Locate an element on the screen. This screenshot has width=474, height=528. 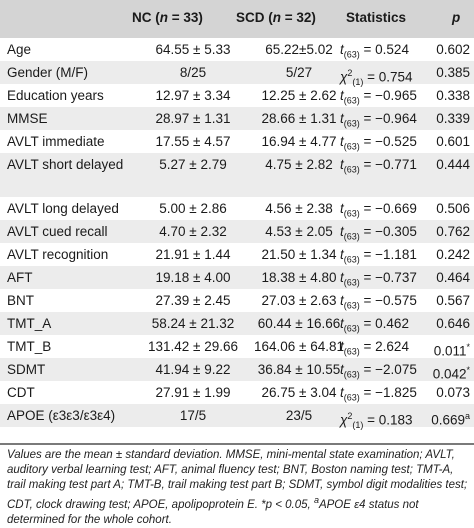
row-variable: AVLT short delayed is located at coordinates (65, 164).